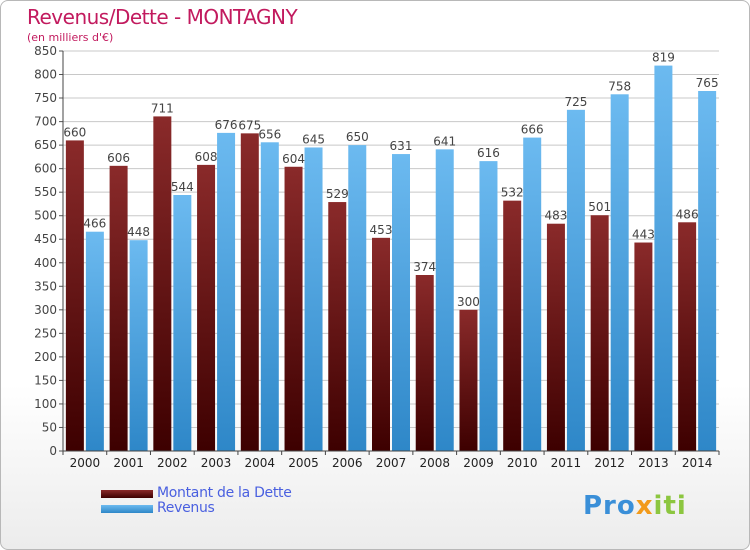 This screenshot has height=550, width=750. Describe the element at coordinates (424, 267) in the screenshot. I see `data-label-dette: 374` at that location.